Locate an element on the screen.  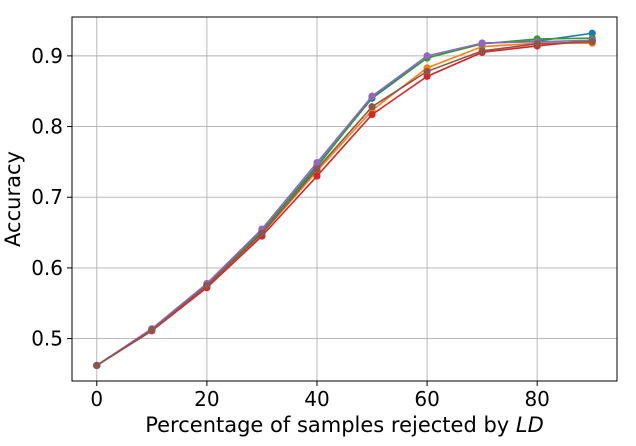
y-tick-label: 0.7 is located at coordinates (47, 197).